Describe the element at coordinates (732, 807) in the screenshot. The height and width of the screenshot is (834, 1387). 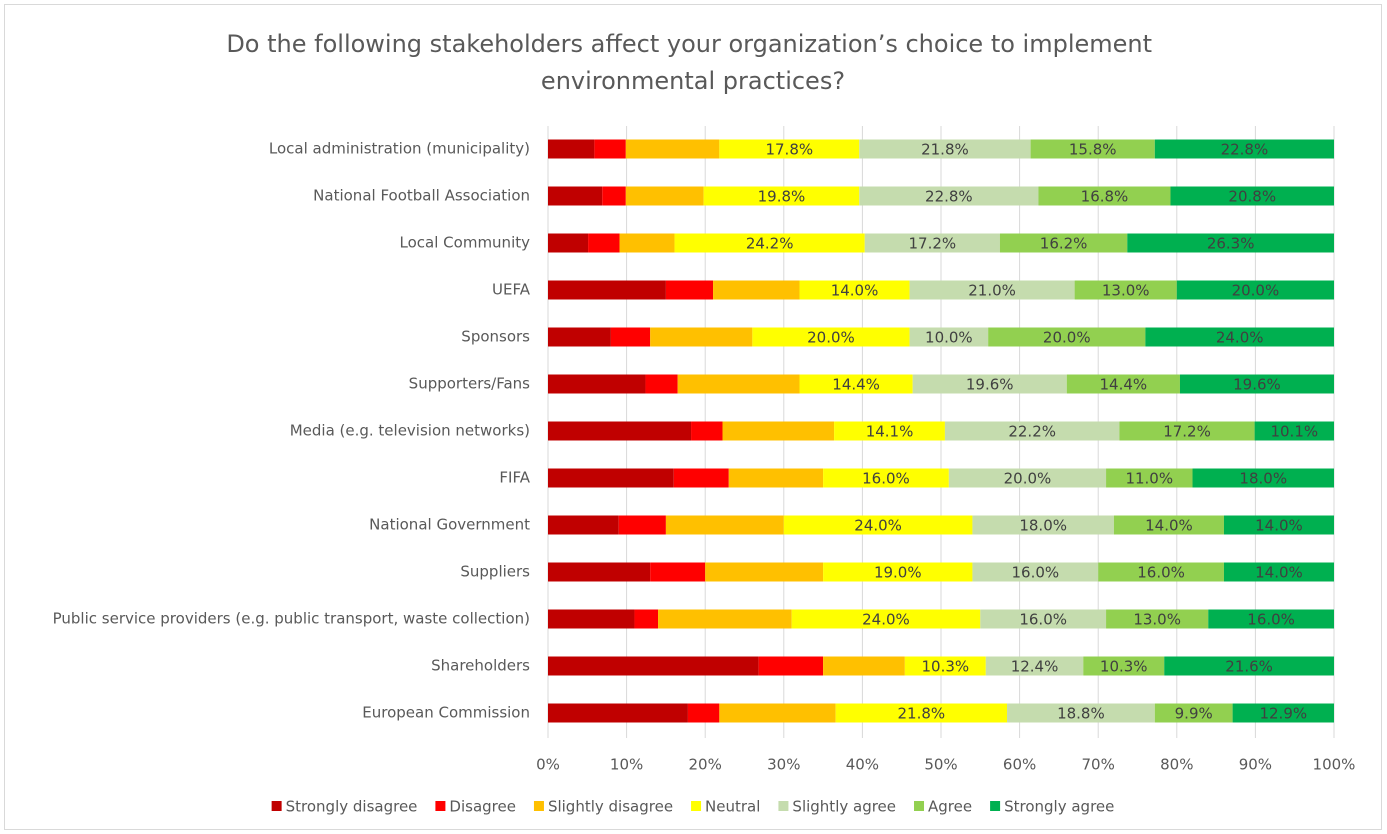
I see `legend-label: Neutral` at that location.